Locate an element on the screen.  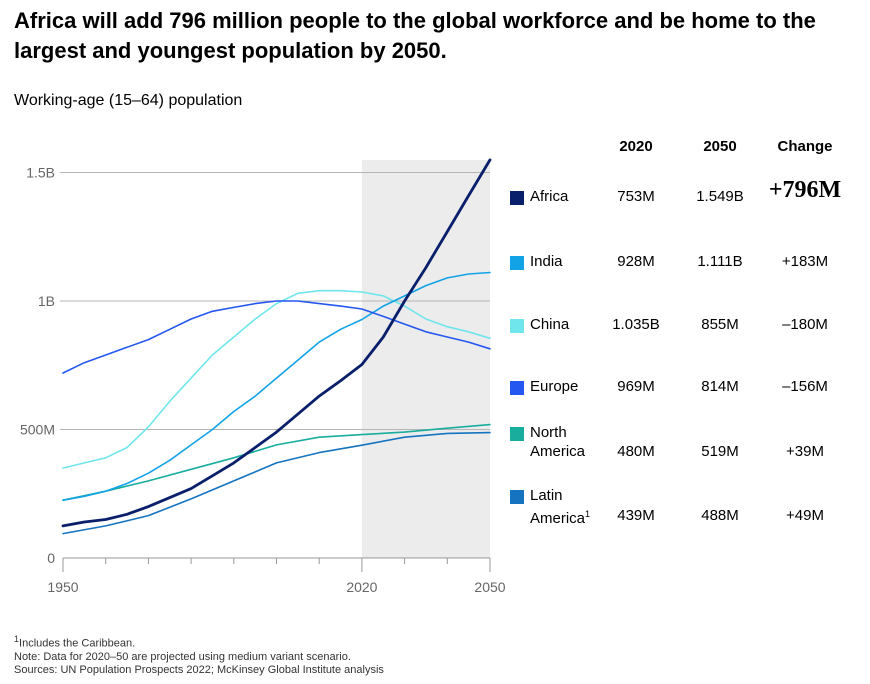
series-line-north-america is located at coordinates (276, 462).